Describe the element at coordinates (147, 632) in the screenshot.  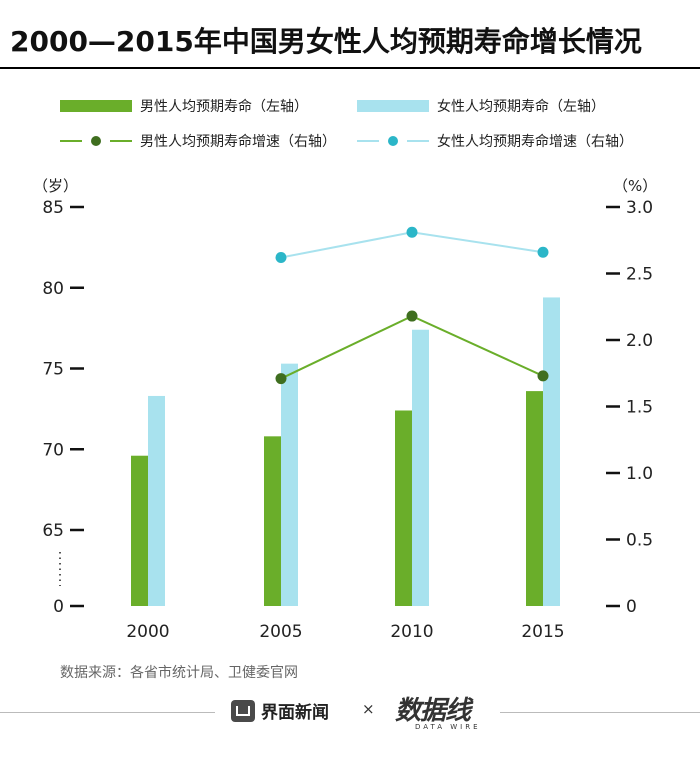
I see `x-tick-label: 2000` at that location.